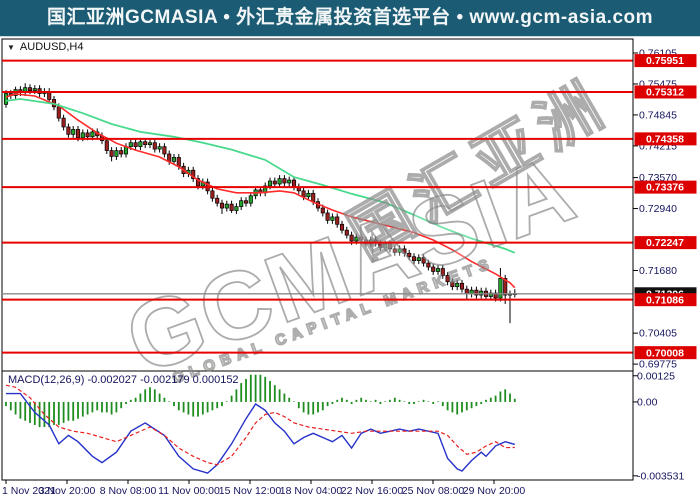 This screenshot has height=500, width=700. What do you see at coordinates (660, 476) in the screenshot?
I see `svg-text: -0.003531` at bounding box center [660, 476].